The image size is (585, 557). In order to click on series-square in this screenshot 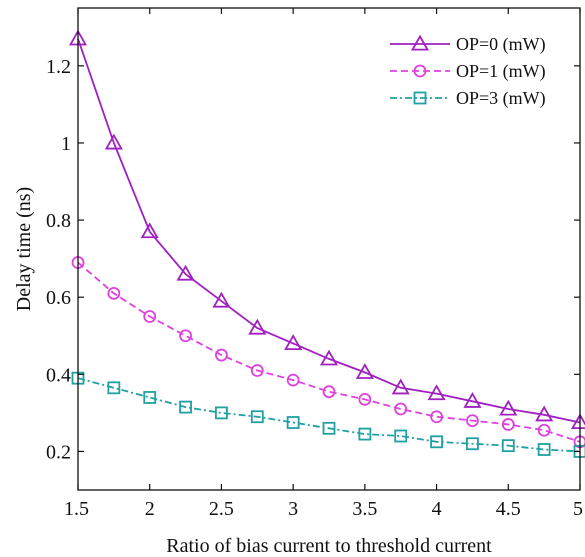, I will do `click(328, 414)`.